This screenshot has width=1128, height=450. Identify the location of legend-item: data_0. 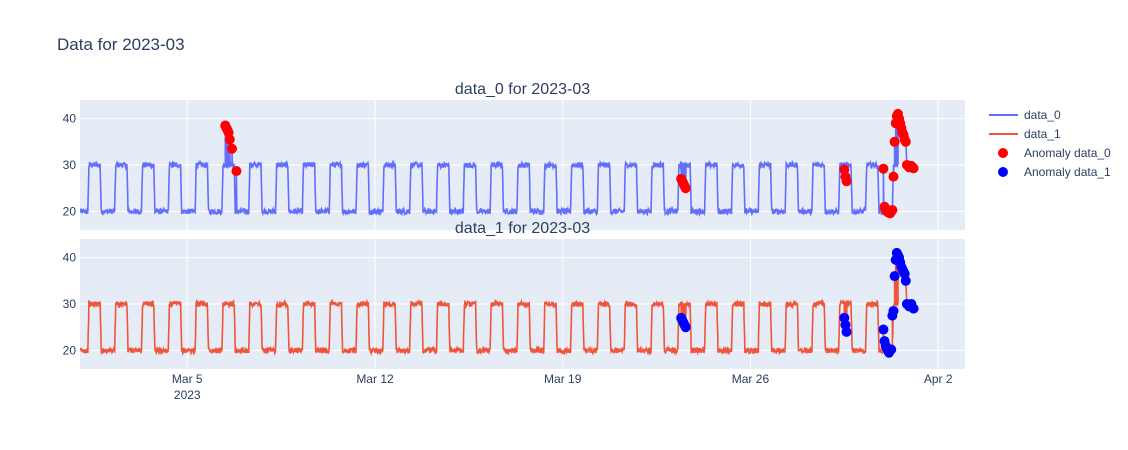
(1025, 115).